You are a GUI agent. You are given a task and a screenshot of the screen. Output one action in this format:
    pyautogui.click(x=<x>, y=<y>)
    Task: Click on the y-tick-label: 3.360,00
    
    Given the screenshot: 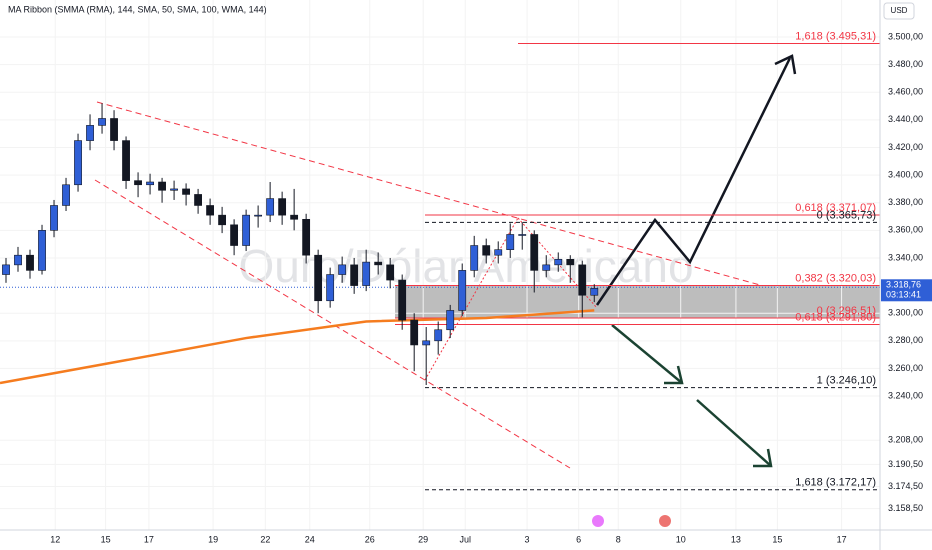 What is the action you would take?
    pyautogui.click(x=905, y=230)
    